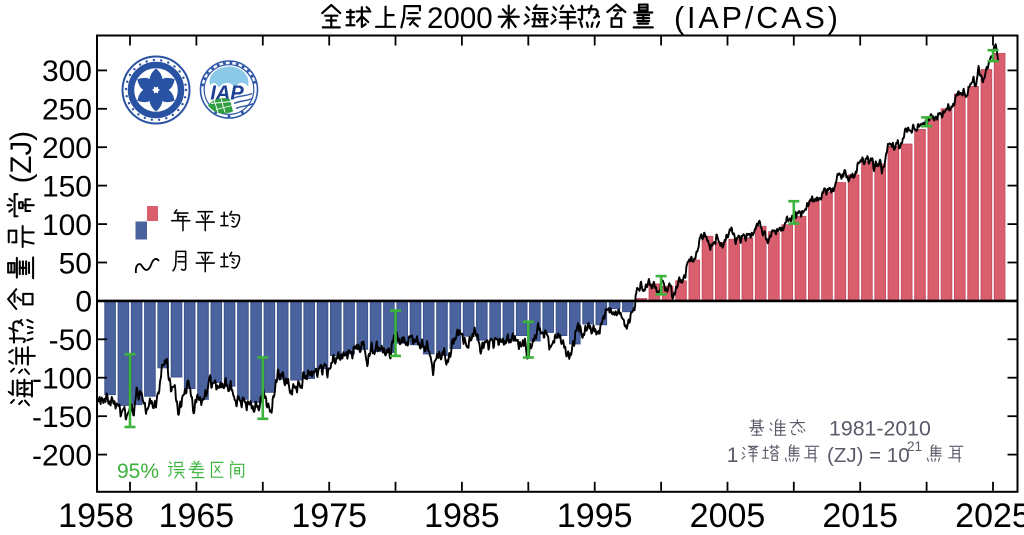  Describe the element at coordinates (868, 455) in the screenshot. I see `svg-text: (ZJ) = 10` at that location.